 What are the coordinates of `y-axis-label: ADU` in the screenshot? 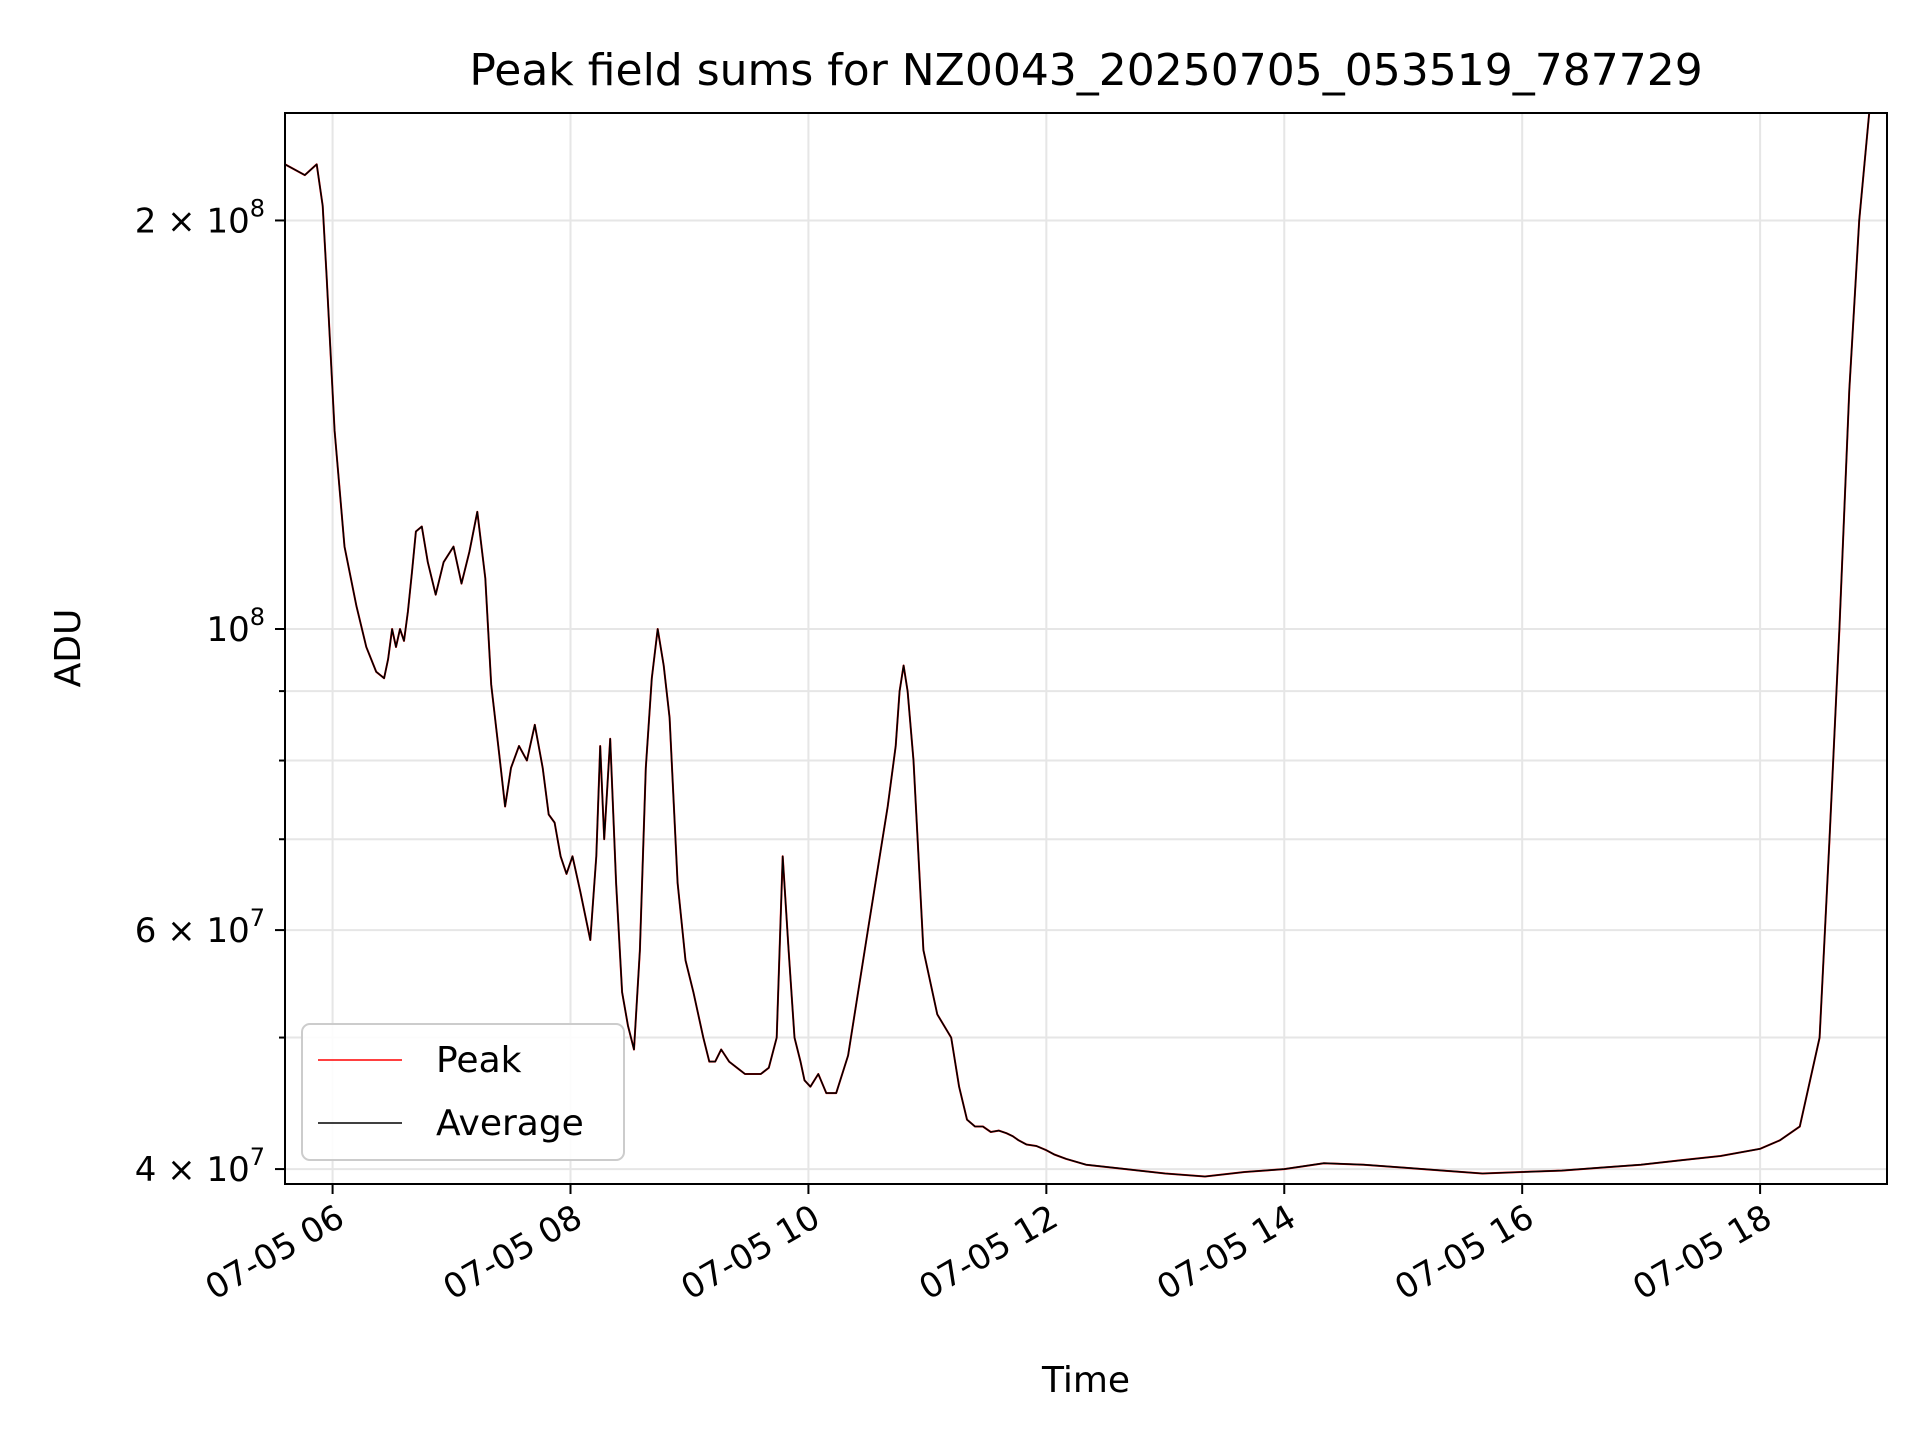 It's located at (68, 648).